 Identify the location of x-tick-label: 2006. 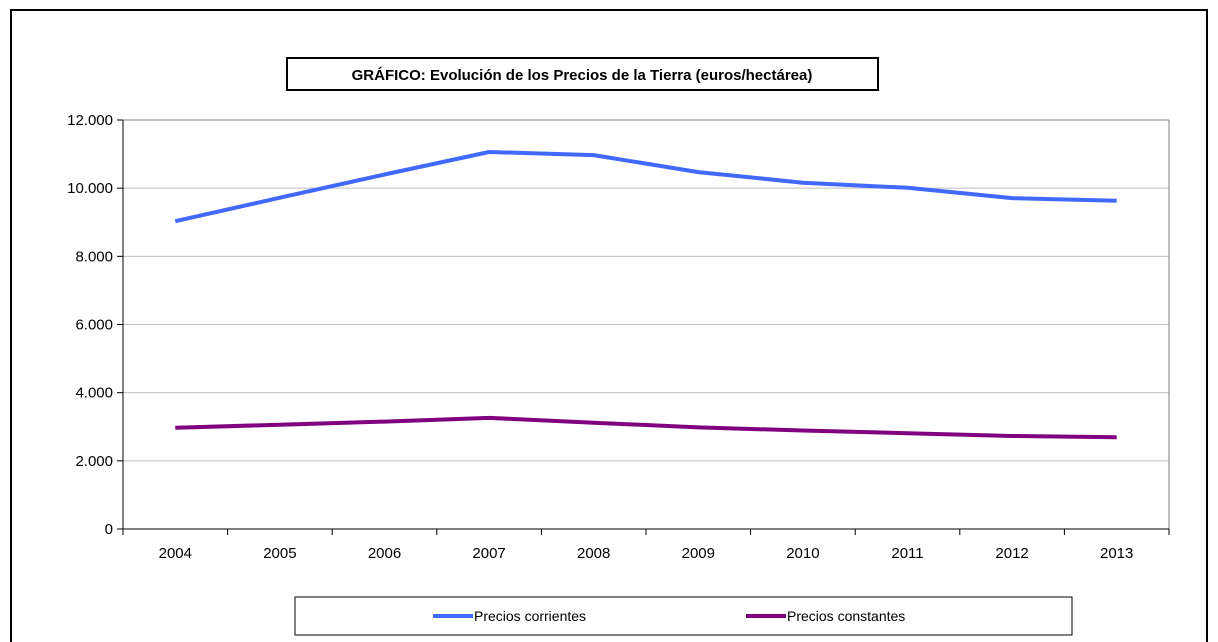
(384, 553).